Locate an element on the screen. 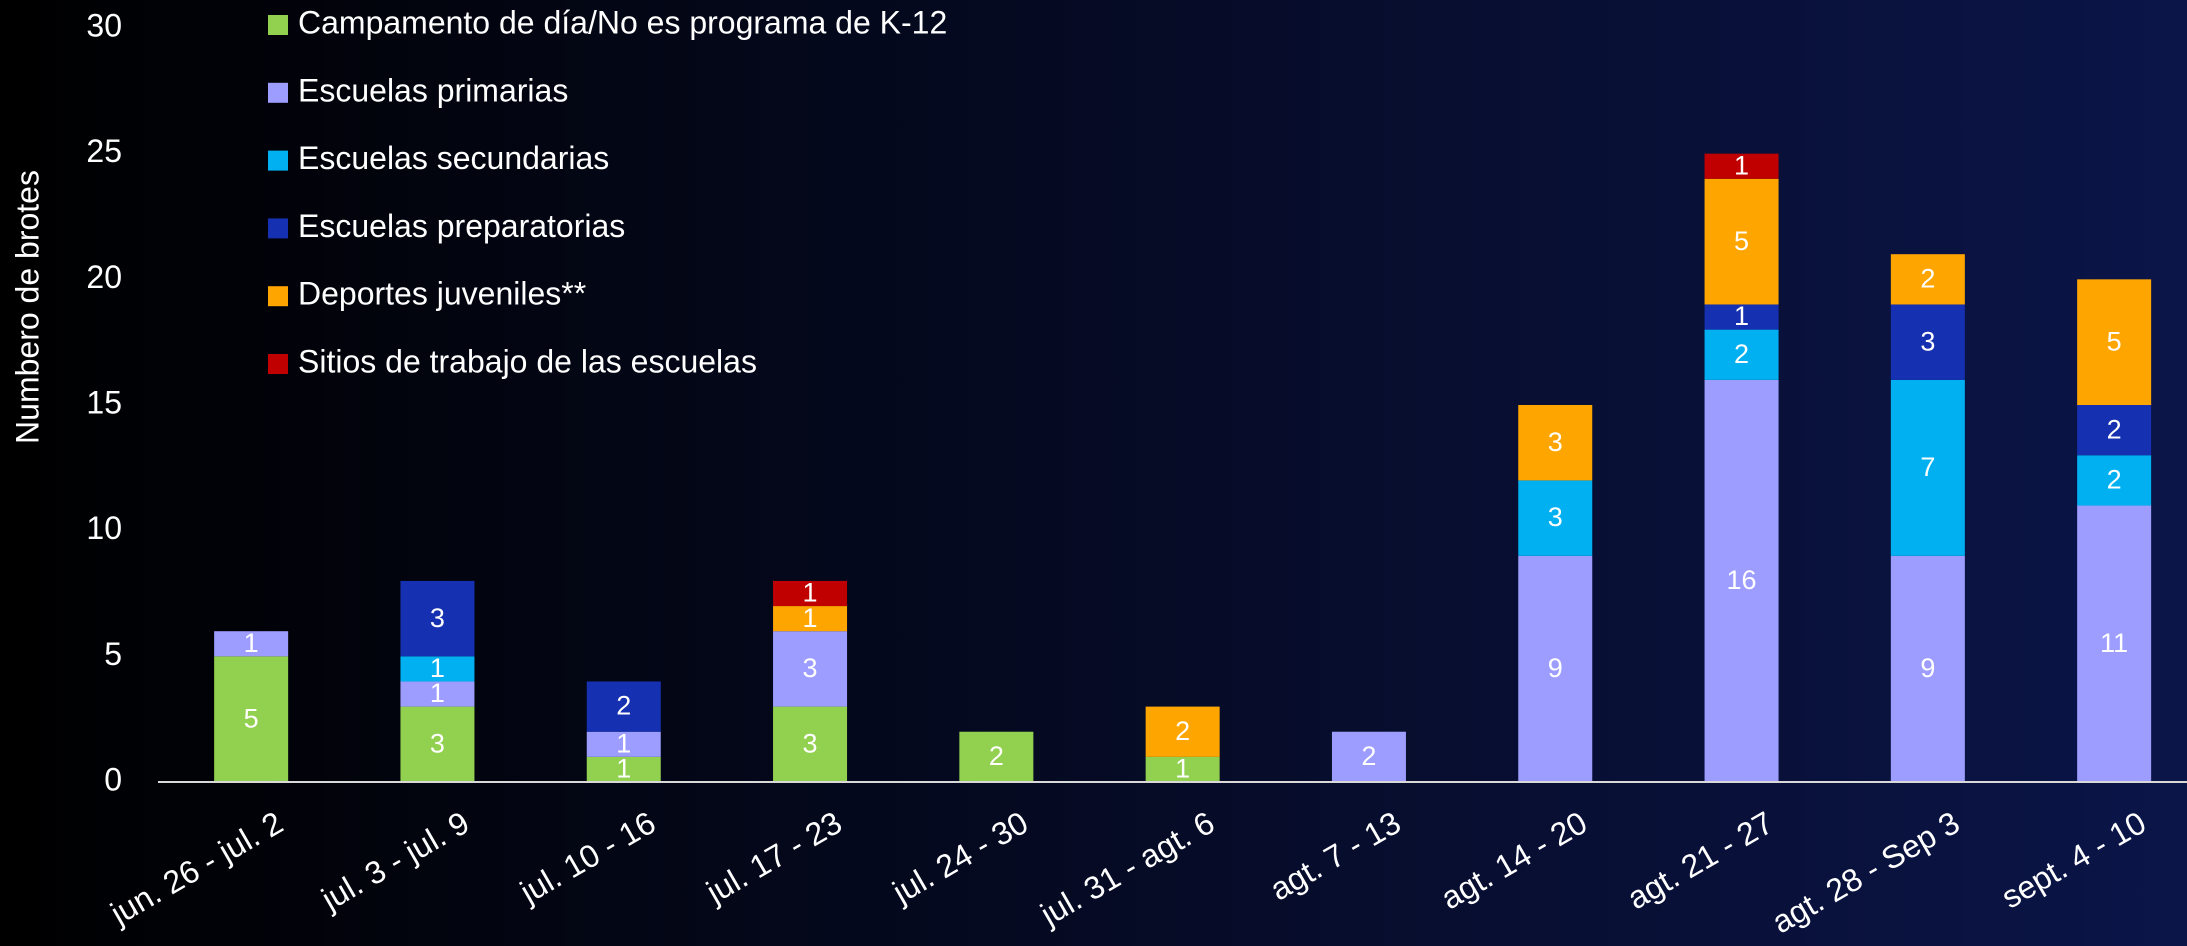 This screenshot has width=2187, height=946. y-tick-label: 30 is located at coordinates (104, 25).